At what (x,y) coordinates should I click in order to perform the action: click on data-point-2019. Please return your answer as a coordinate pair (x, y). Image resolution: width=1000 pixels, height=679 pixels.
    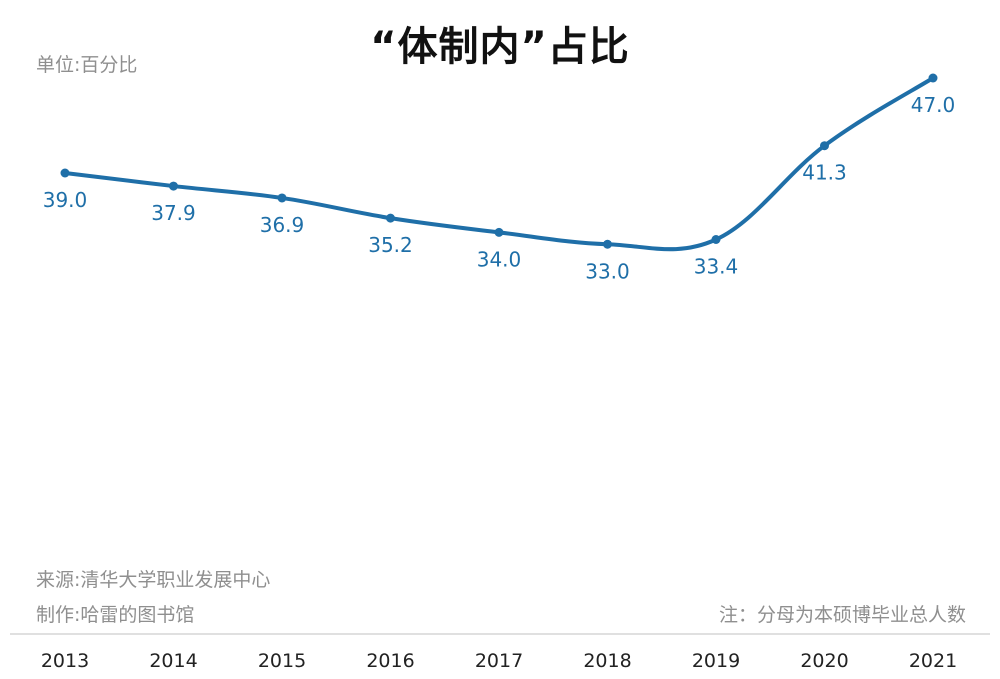
    Looking at the image, I should click on (716, 239).